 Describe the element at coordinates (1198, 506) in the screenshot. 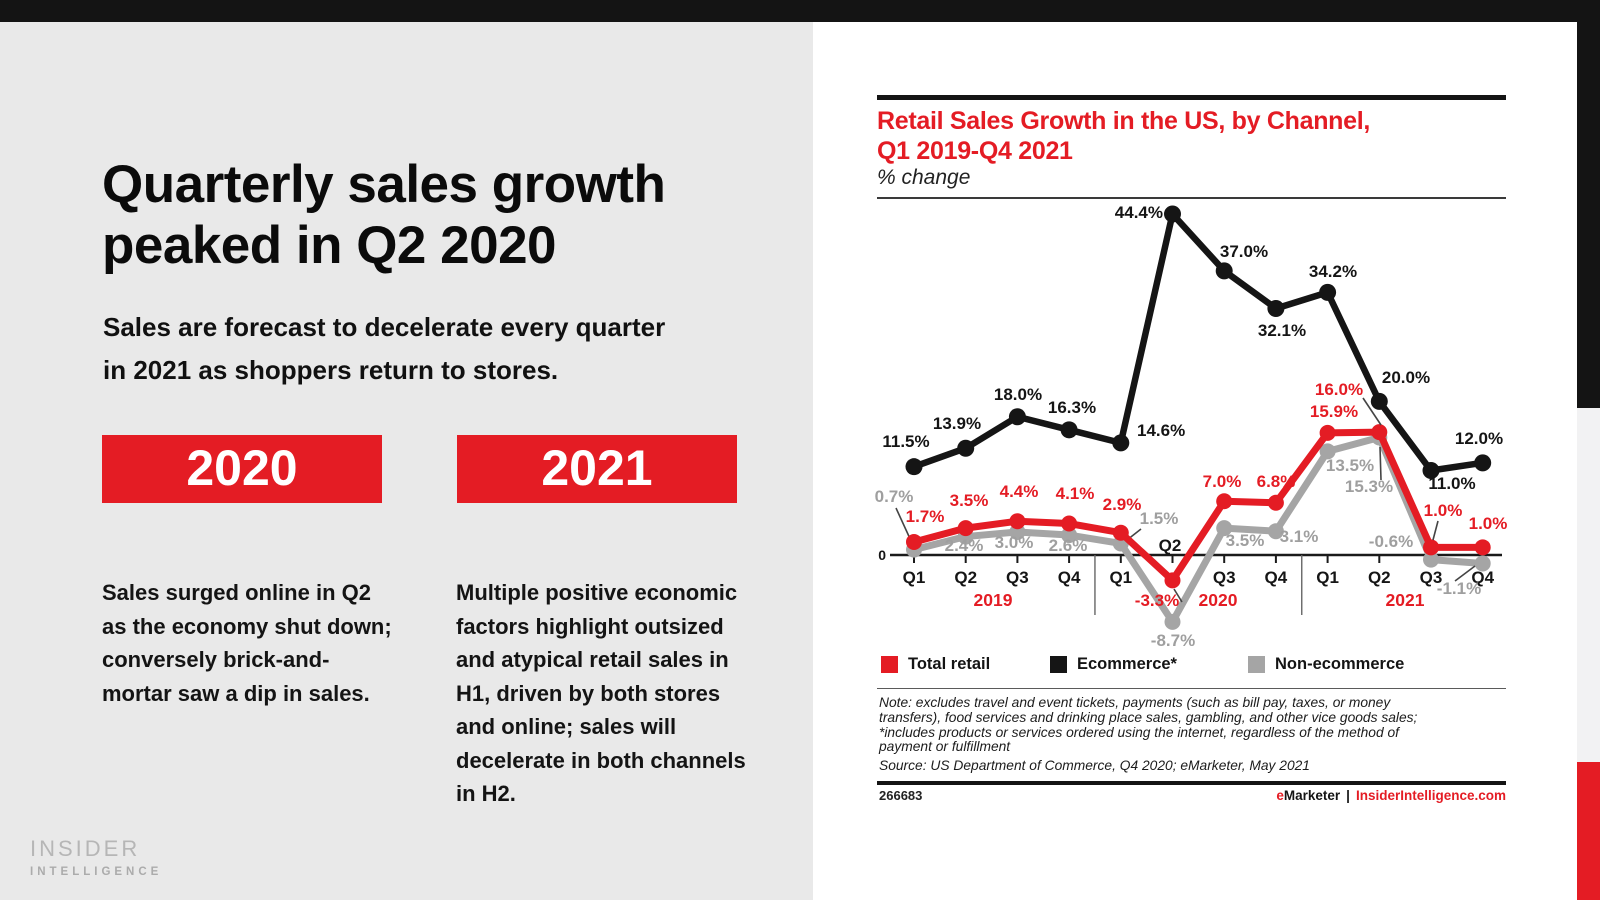

I see `series-line-total-retail` at that location.